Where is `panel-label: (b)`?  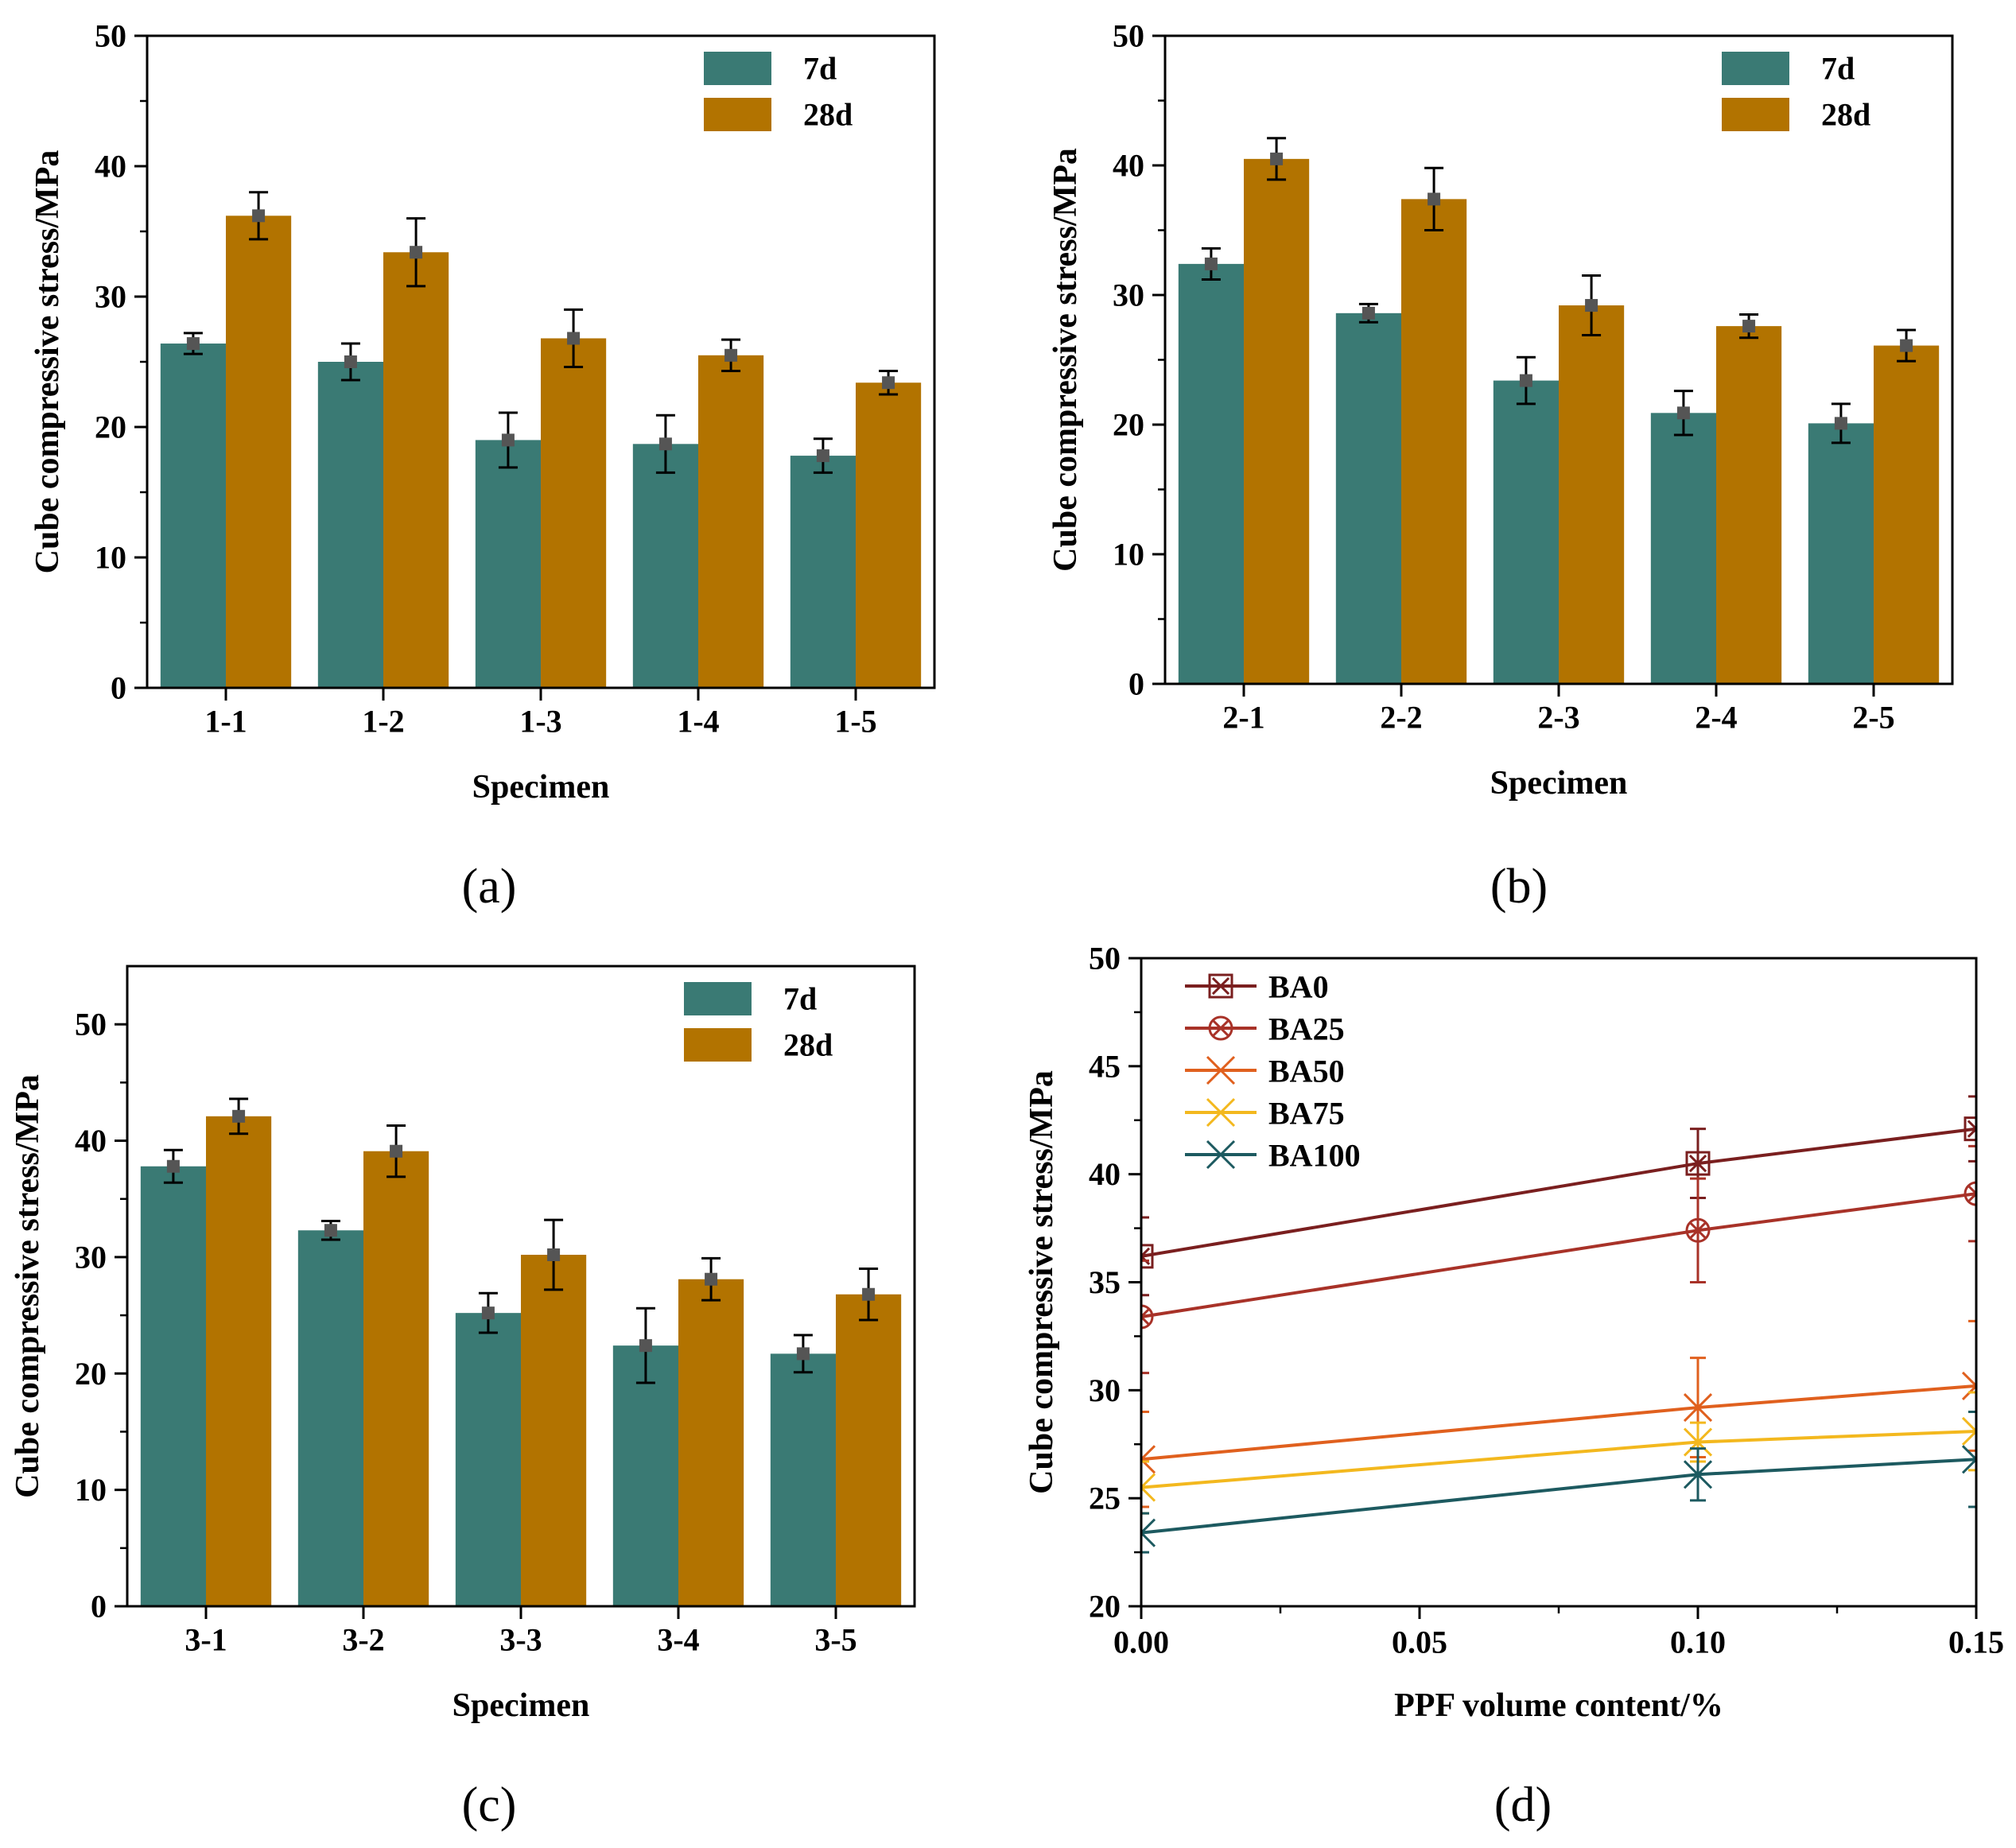 panel-label: (b) is located at coordinates (1519, 887).